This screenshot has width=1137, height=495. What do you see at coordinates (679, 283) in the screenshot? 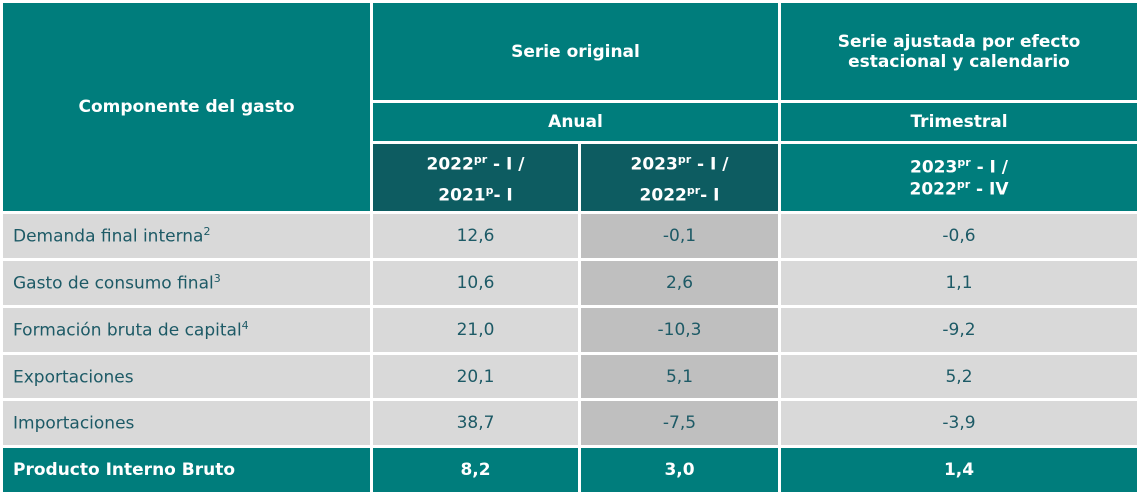
I see `value-cell: 2,6` at bounding box center [679, 283].